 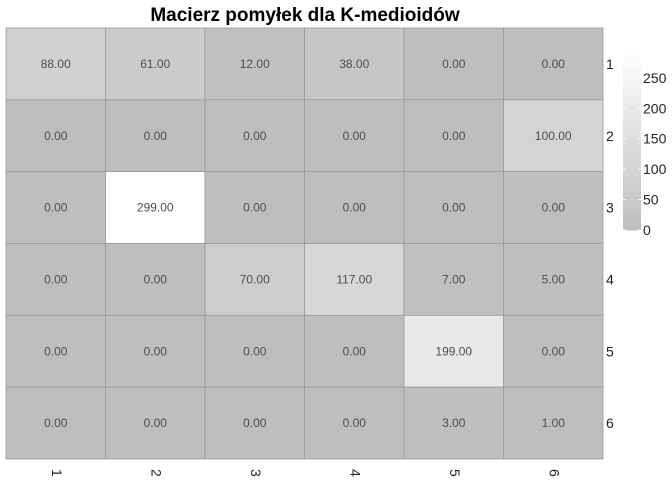 I want to click on cell-value-label: 38.00, so click(x=354, y=64).